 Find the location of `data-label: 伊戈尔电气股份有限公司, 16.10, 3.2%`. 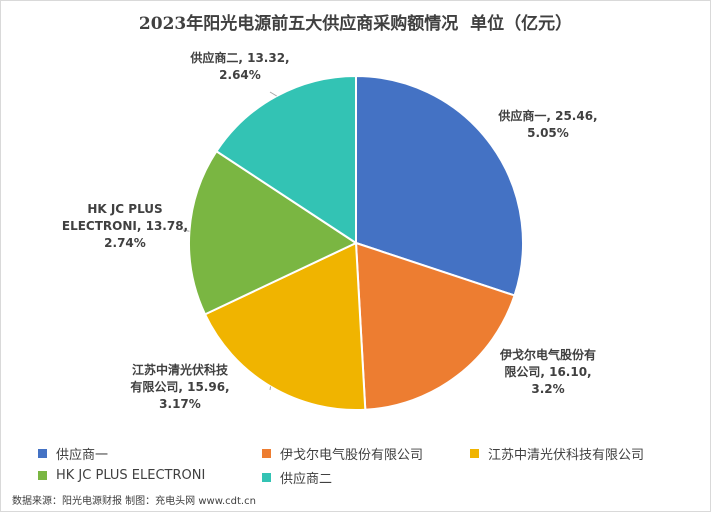

data-label: 伊戈尔电气股份有限公司, 16.10, 3.2% is located at coordinates (547, 371).